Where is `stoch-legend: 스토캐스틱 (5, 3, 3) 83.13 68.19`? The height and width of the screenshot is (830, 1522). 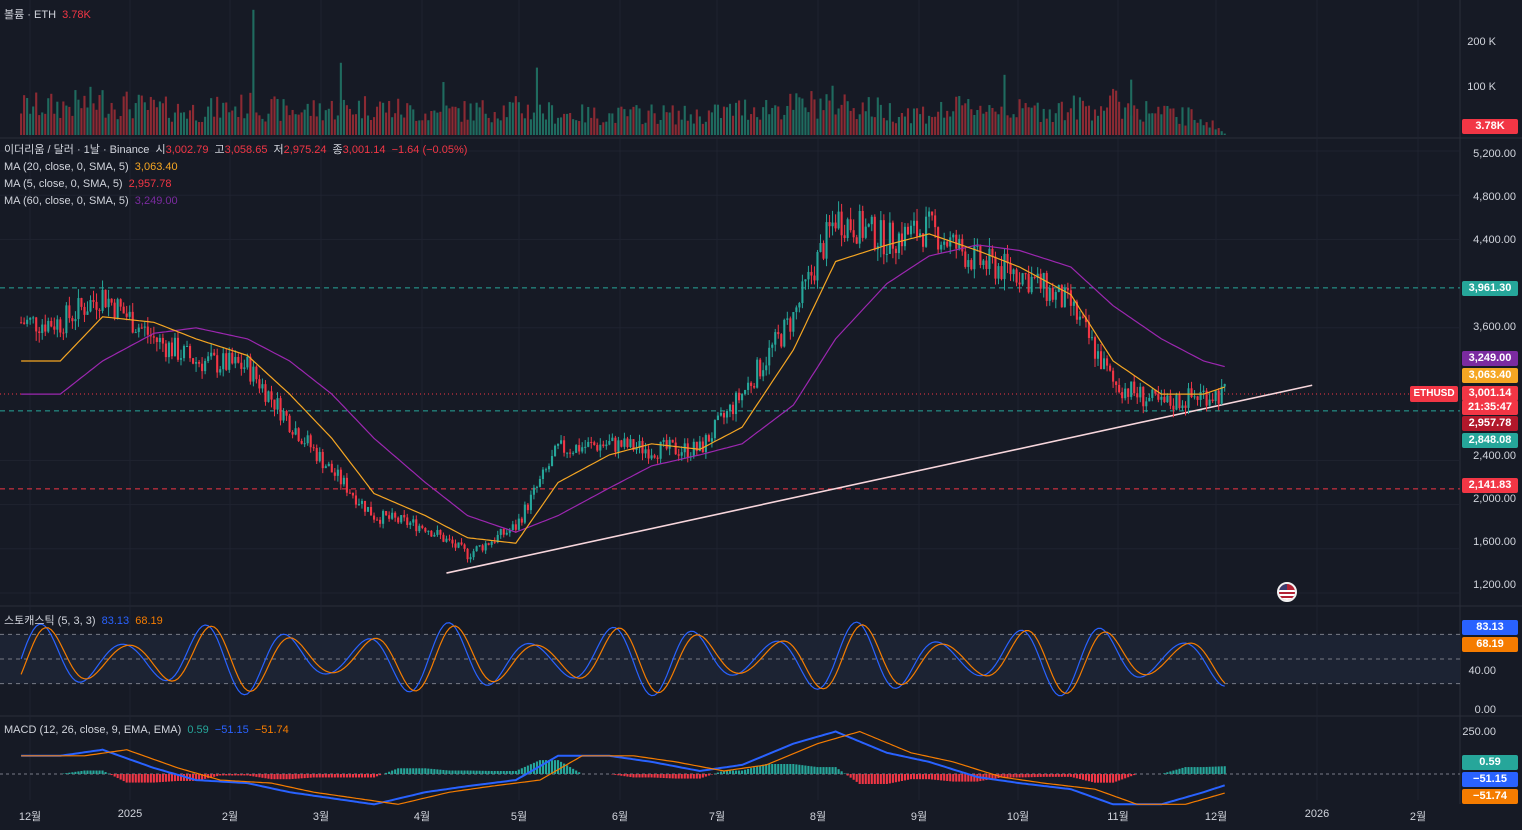 stoch-legend: 스토캐스틱 (5, 3, 3) 83.13 68.19 is located at coordinates (85, 621).